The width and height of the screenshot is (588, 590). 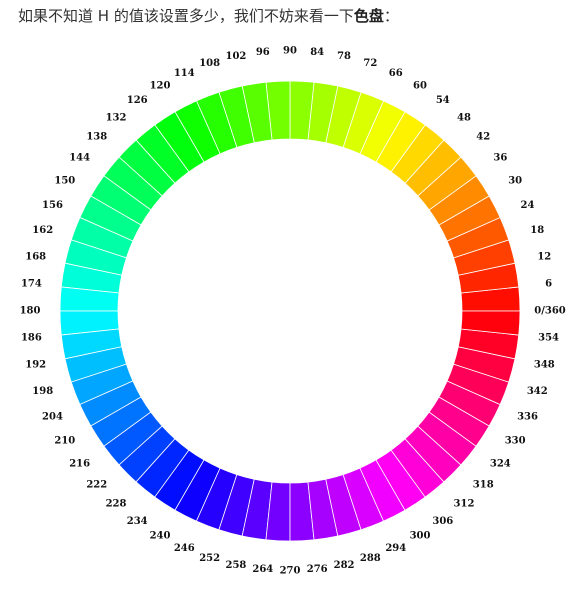 I want to click on hue-label-216: 216, so click(x=79, y=463).